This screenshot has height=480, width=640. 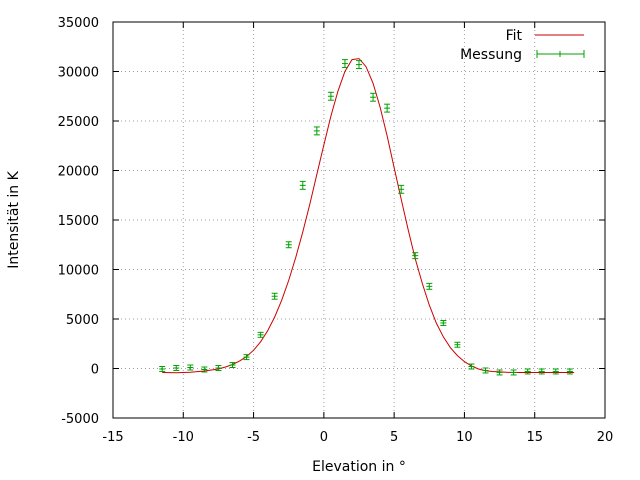 I want to click on y-tick-label: 5000, so click(x=82, y=320).